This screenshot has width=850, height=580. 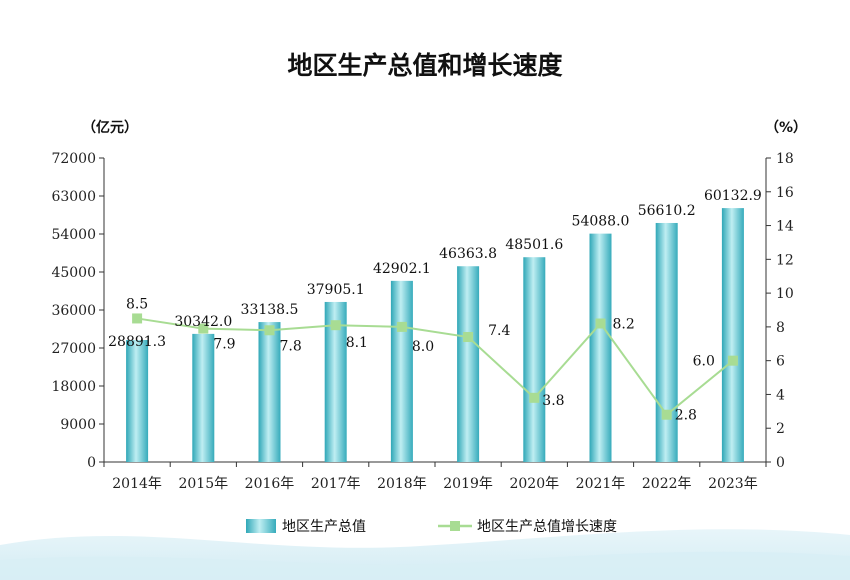 I want to click on x-tick-label: 2021年, so click(x=601, y=484).